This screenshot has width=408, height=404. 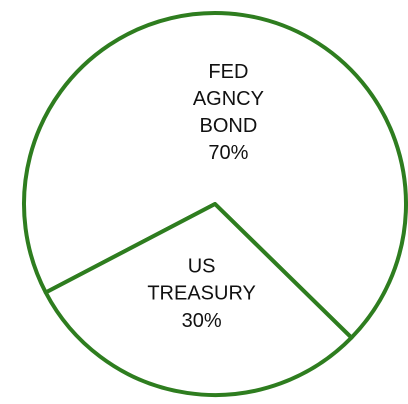 What do you see at coordinates (202, 267) in the screenshot?
I see `label-line: US` at bounding box center [202, 267].